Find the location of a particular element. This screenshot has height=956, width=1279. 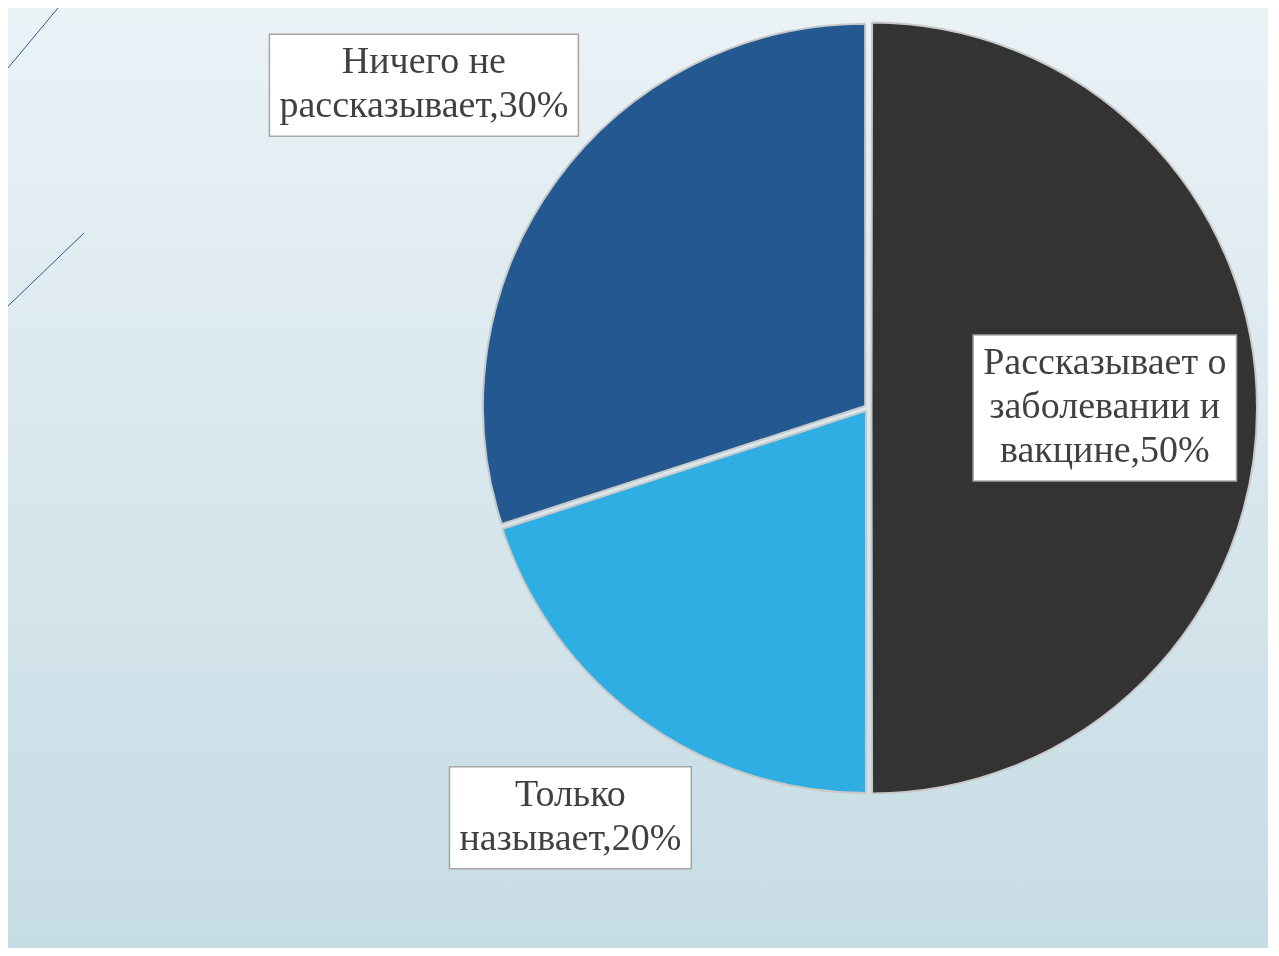

slice-label: Только называет,20% is located at coordinates (570, 814).